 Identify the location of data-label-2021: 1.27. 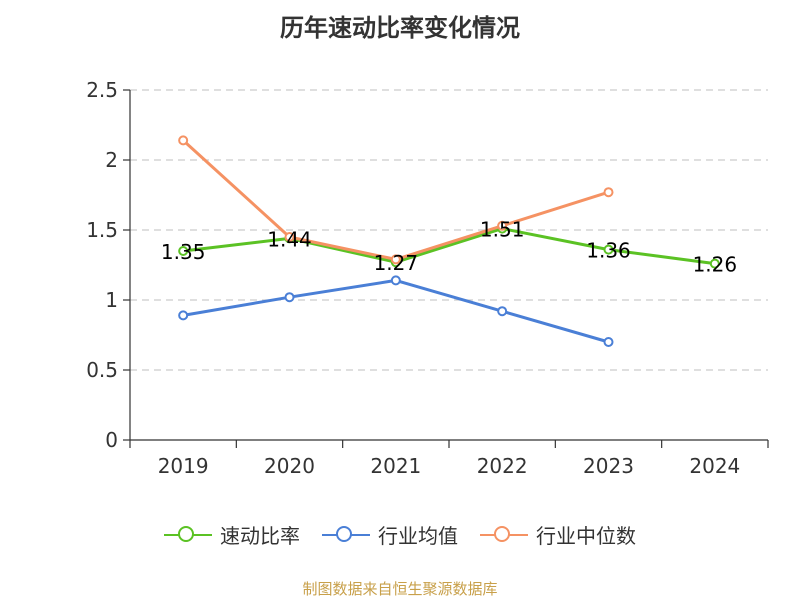
(396, 263).